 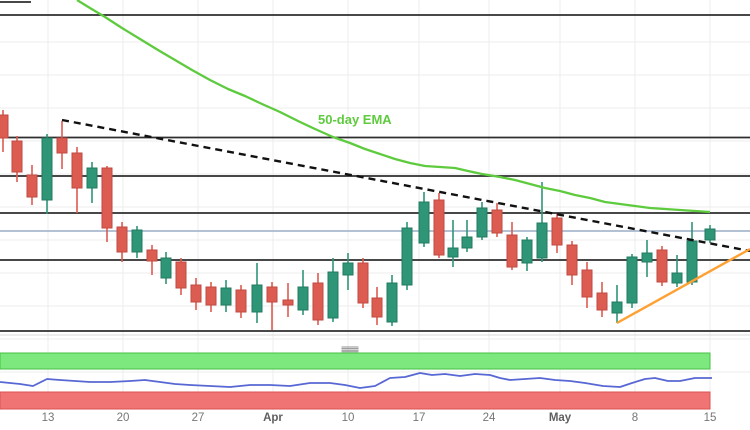 I want to click on x-axis-label: 20, so click(x=123, y=418).